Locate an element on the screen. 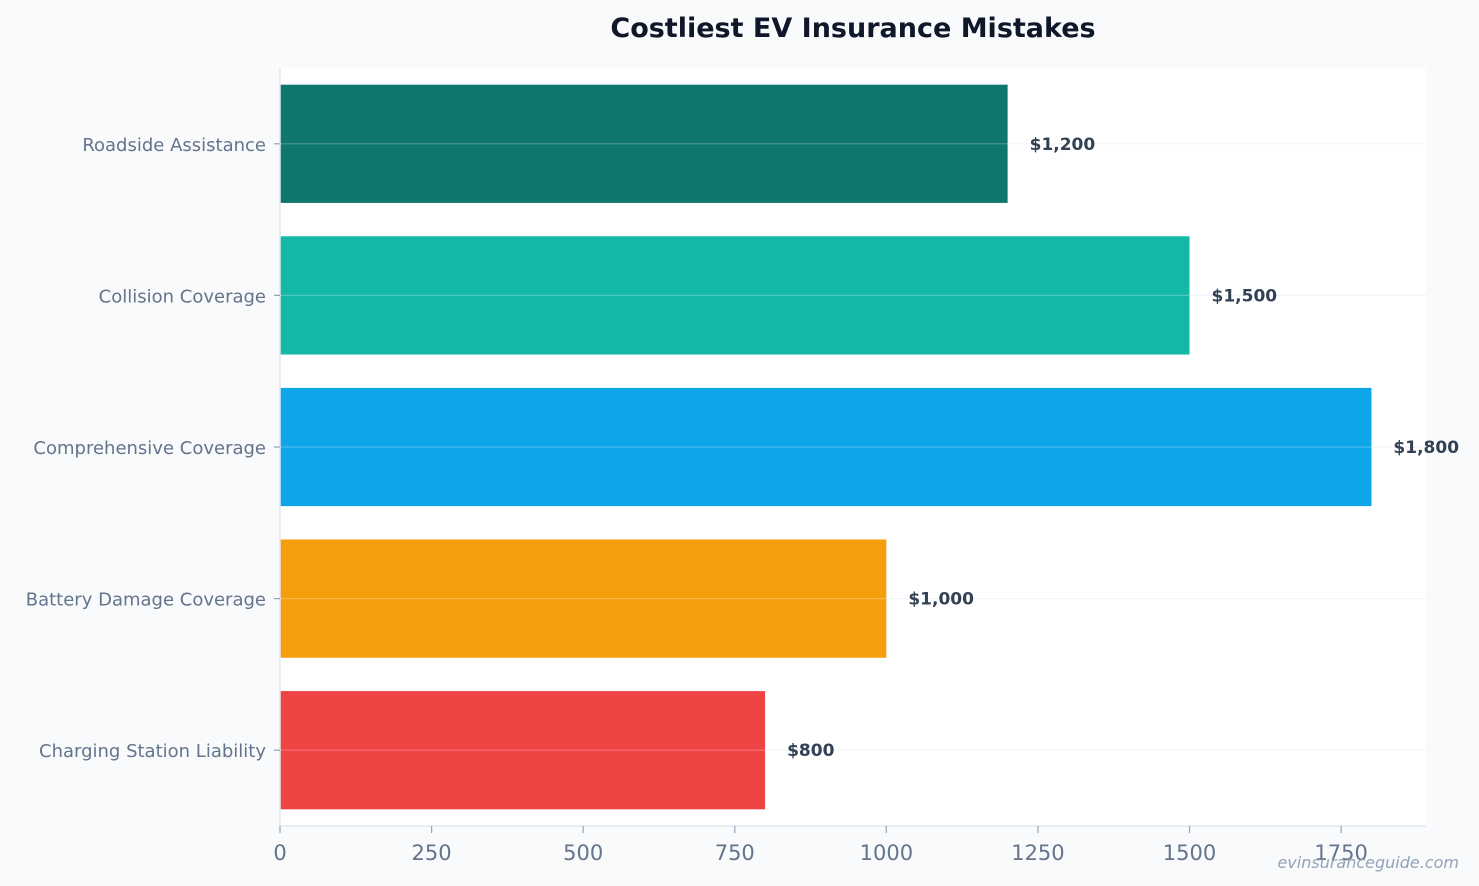  y-tick-label: Comprehensive Coverage is located at coordinates (149, 448).